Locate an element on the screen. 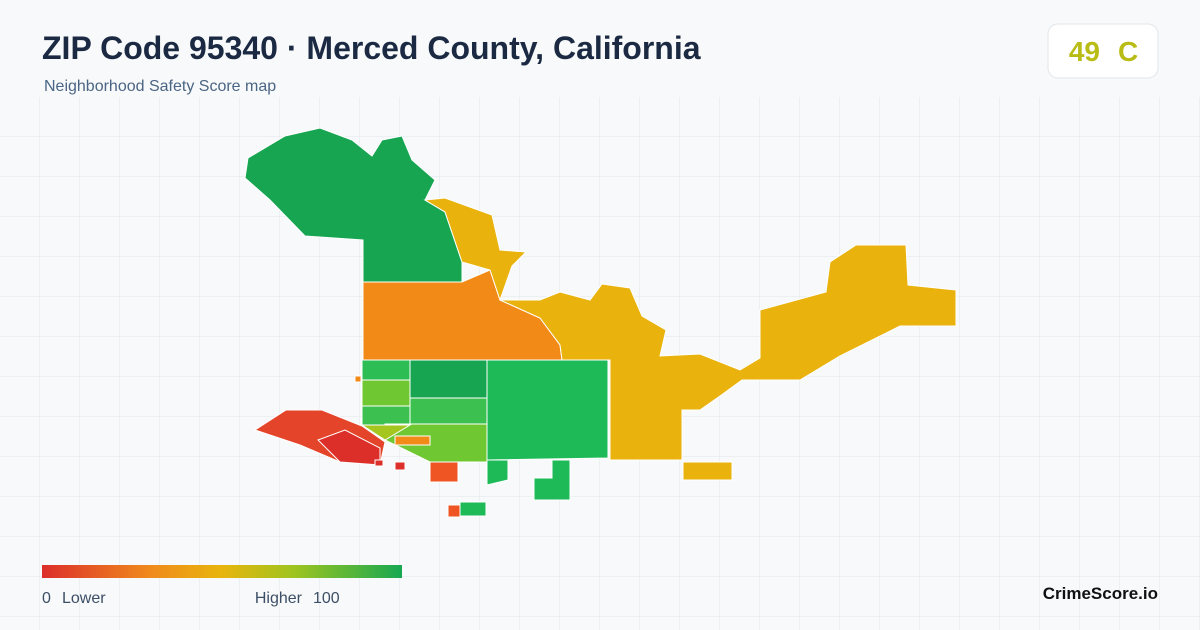 The width and height of the screenshot is (1200, 630). legend-min-label: Lower is located at coordinates (84, 598).